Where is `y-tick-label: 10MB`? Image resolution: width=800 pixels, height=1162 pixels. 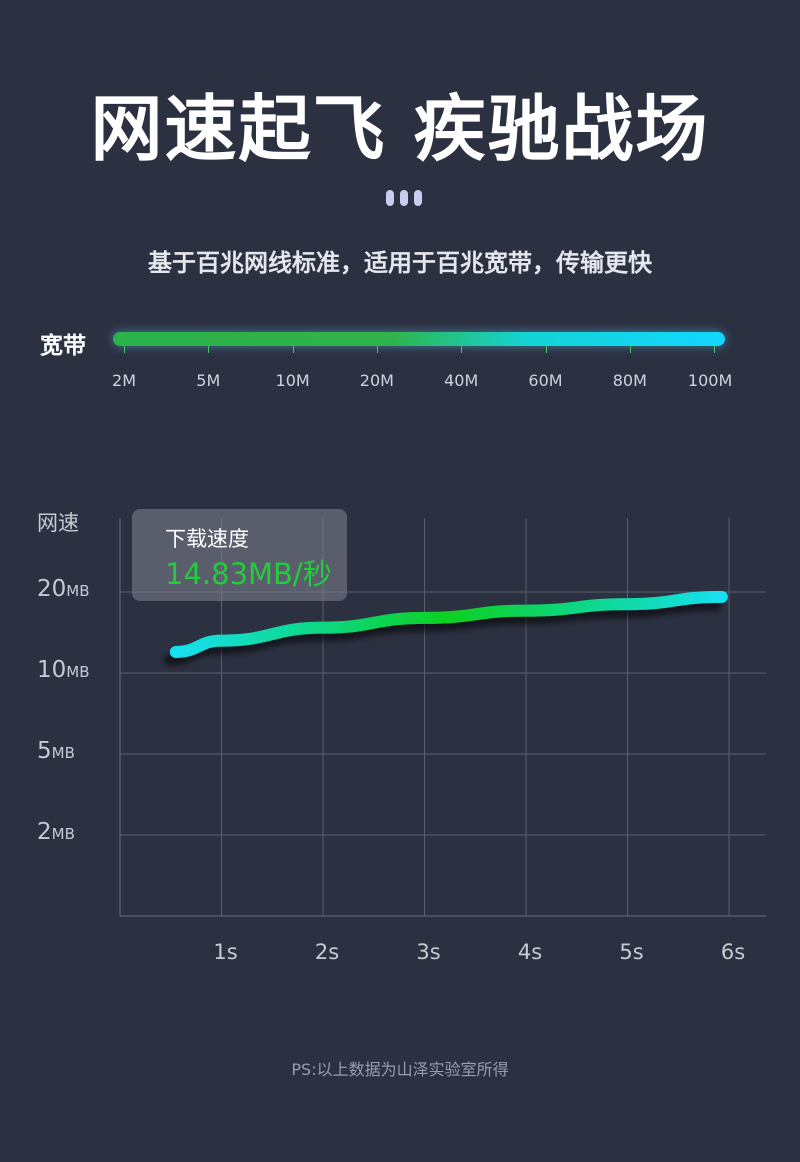
y-tick-label: 10MB is located at coordinates (63, 670).